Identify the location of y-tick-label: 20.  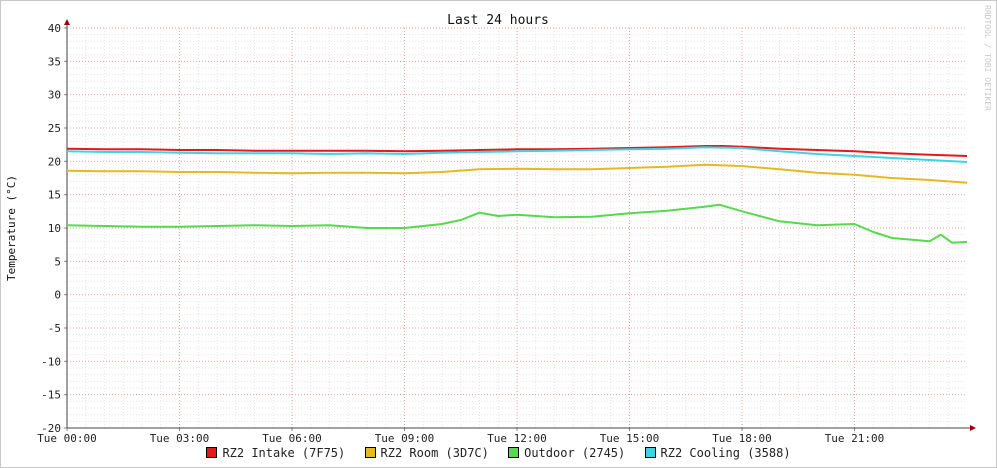
(54, 161).